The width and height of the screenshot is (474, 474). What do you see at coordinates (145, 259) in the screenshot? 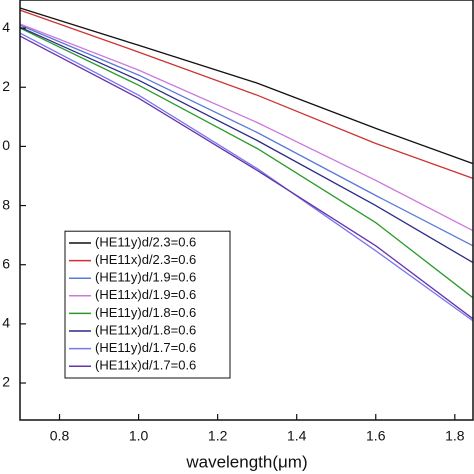
I see `legend-label: (HE11x)d/2.3=0.6` at bounding box center [145, 259].